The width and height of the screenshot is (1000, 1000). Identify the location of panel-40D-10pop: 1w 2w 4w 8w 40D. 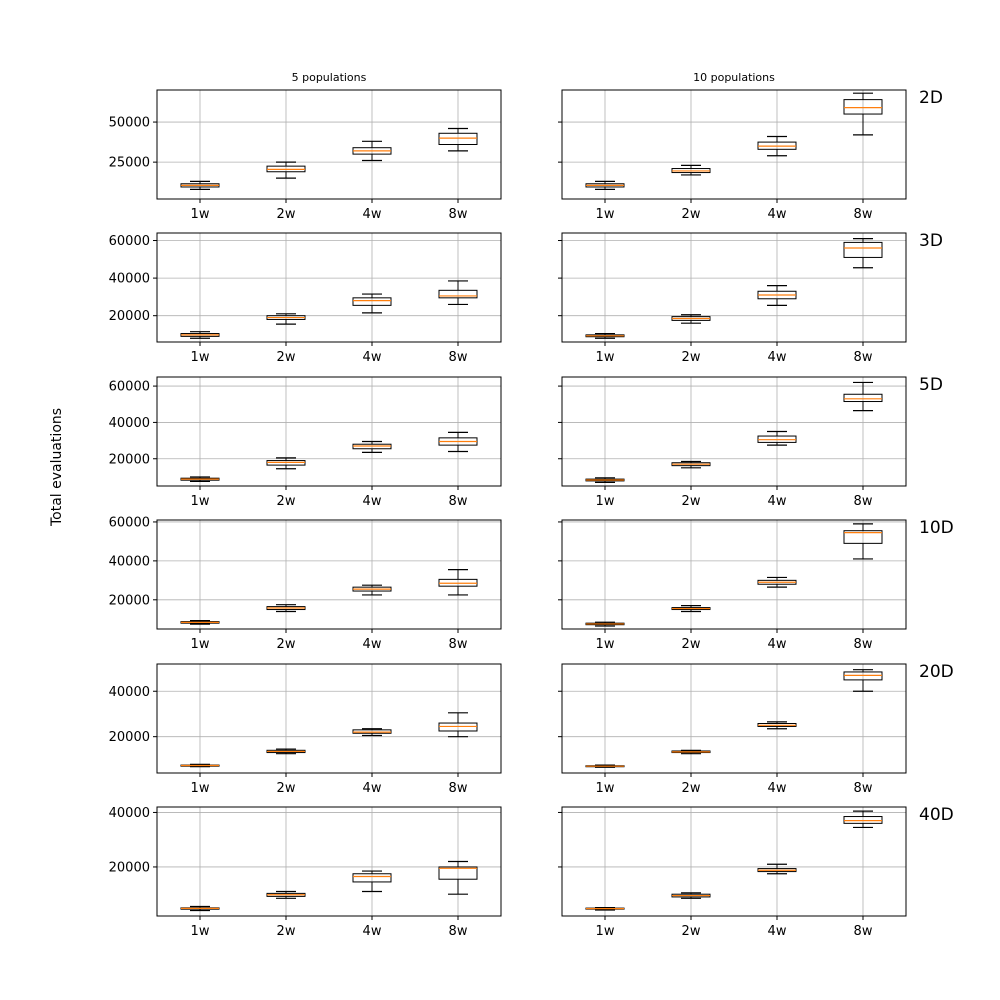
(756, 872).